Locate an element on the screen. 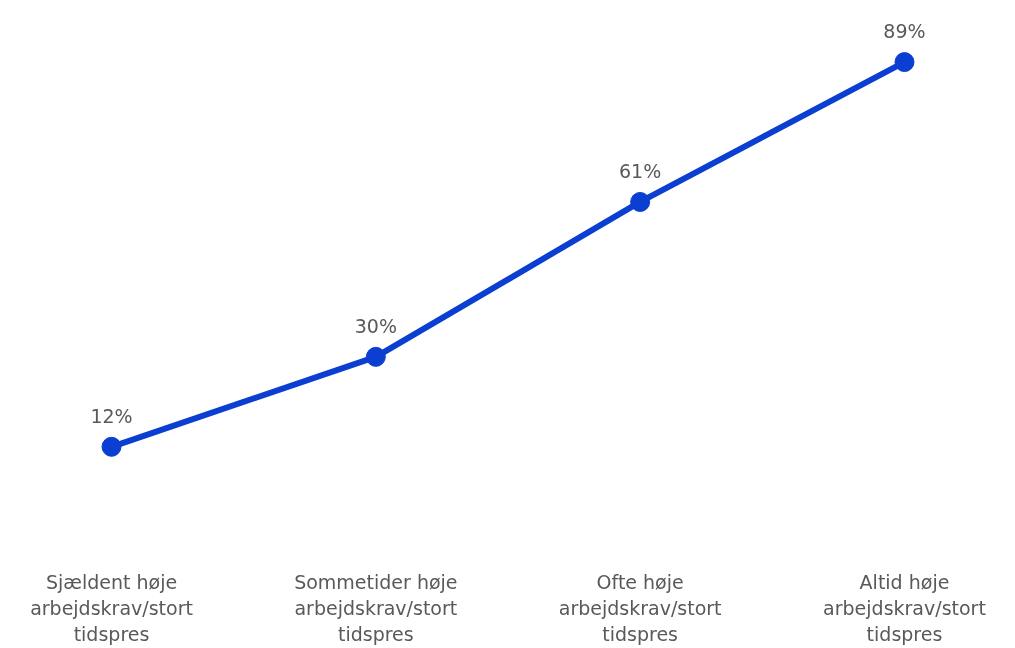 The width and height of the screenshot is (1015, 648). x-tick-label: Sjældent høje arbejdskrav/stort tidspres is located at coordinates (111, 608).